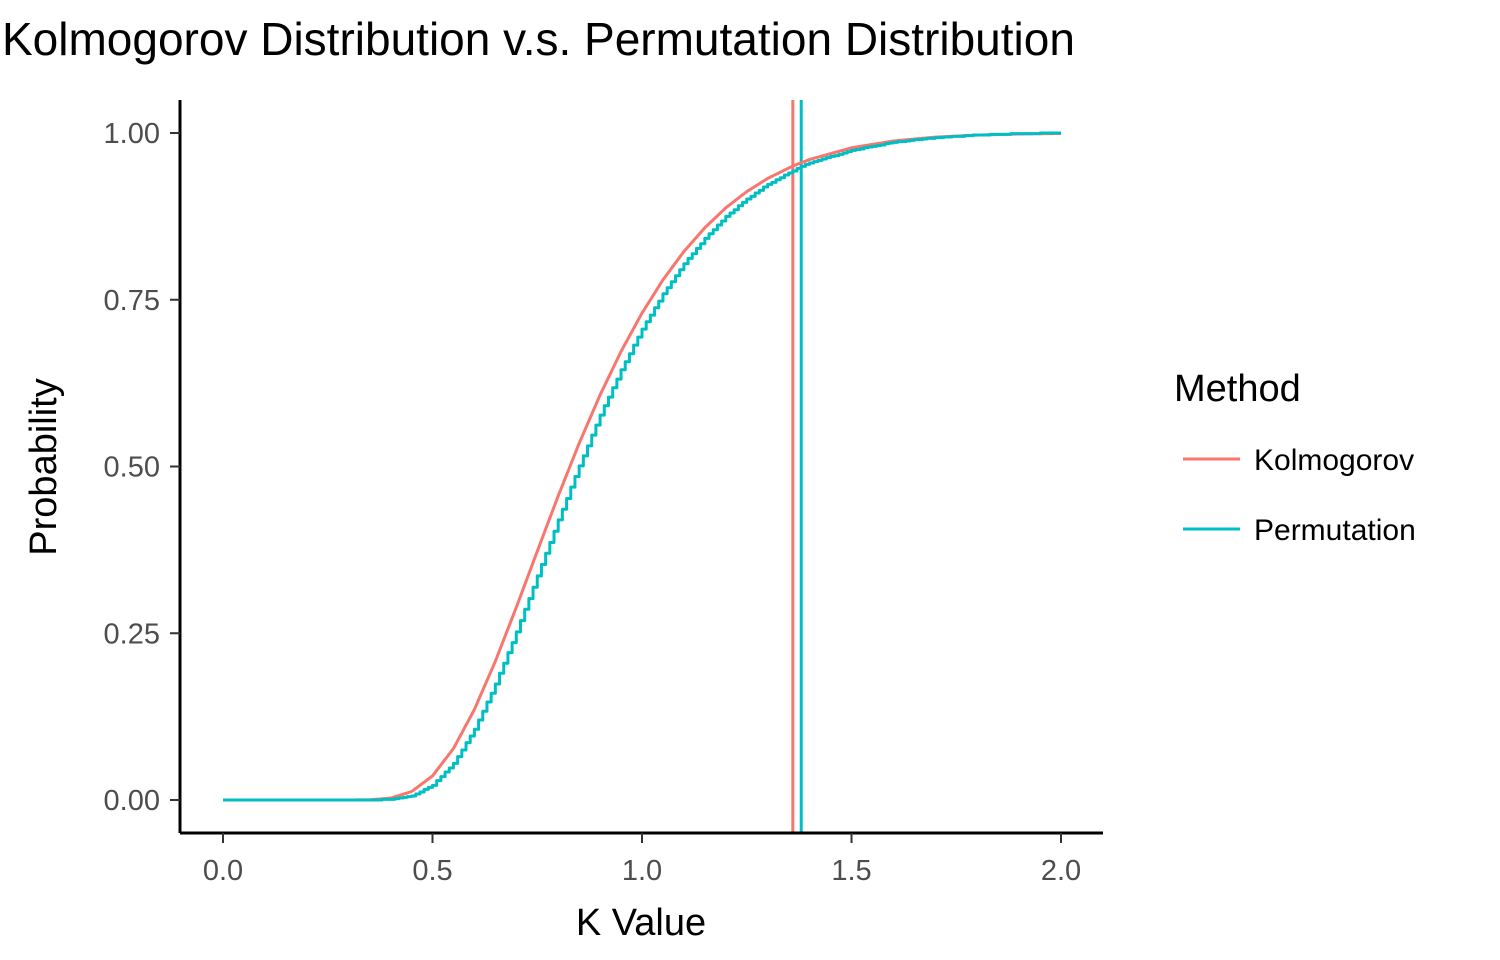 This screenshot has height=960, width=1500. What do you see at coordinates (432, 871) in the screenshot?
I see `x-tick-label: 0.5` at bounding box center [432, 871].